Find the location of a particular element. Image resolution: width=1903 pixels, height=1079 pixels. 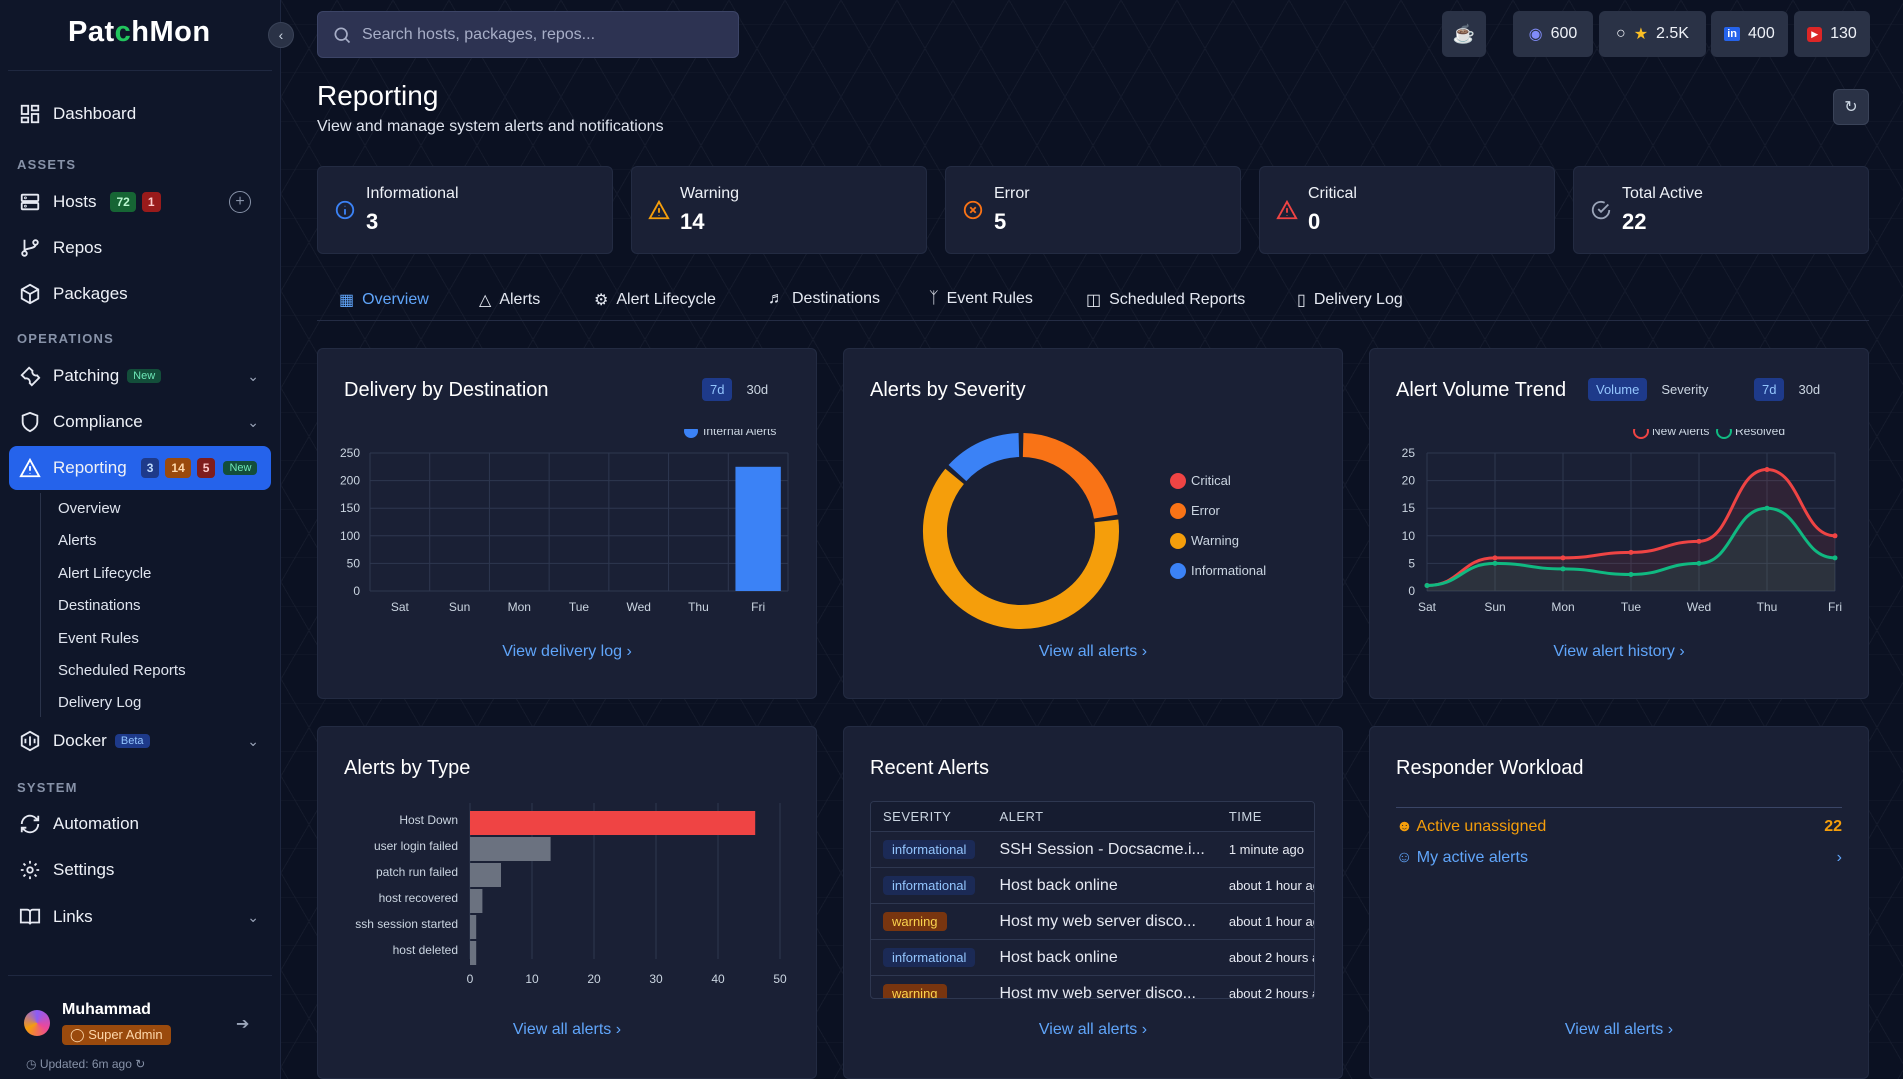

sidebar-item-compliance: Compliance ⌄ is located at coordinates (140, 422).